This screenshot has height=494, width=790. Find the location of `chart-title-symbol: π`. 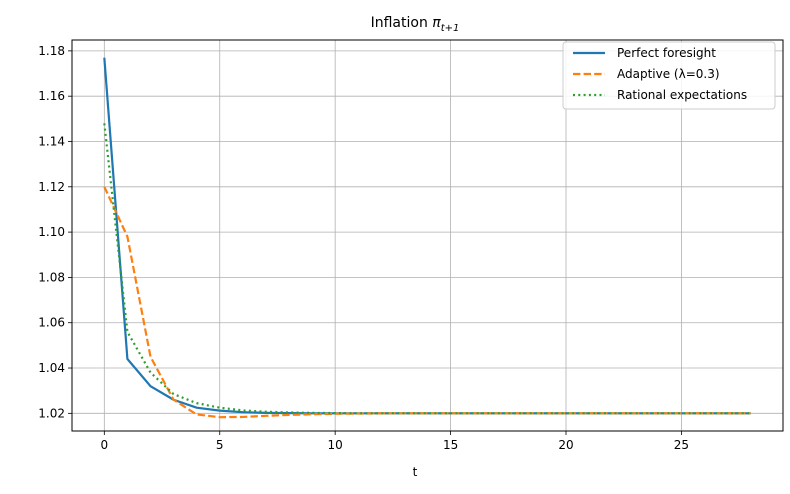

chart-title-symbol: π is located at coordinates (436, 23).